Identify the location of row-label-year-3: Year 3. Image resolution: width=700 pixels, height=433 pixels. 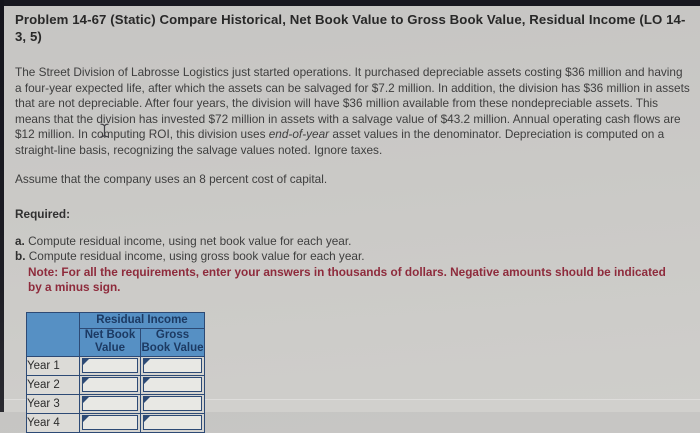
(53, 403).